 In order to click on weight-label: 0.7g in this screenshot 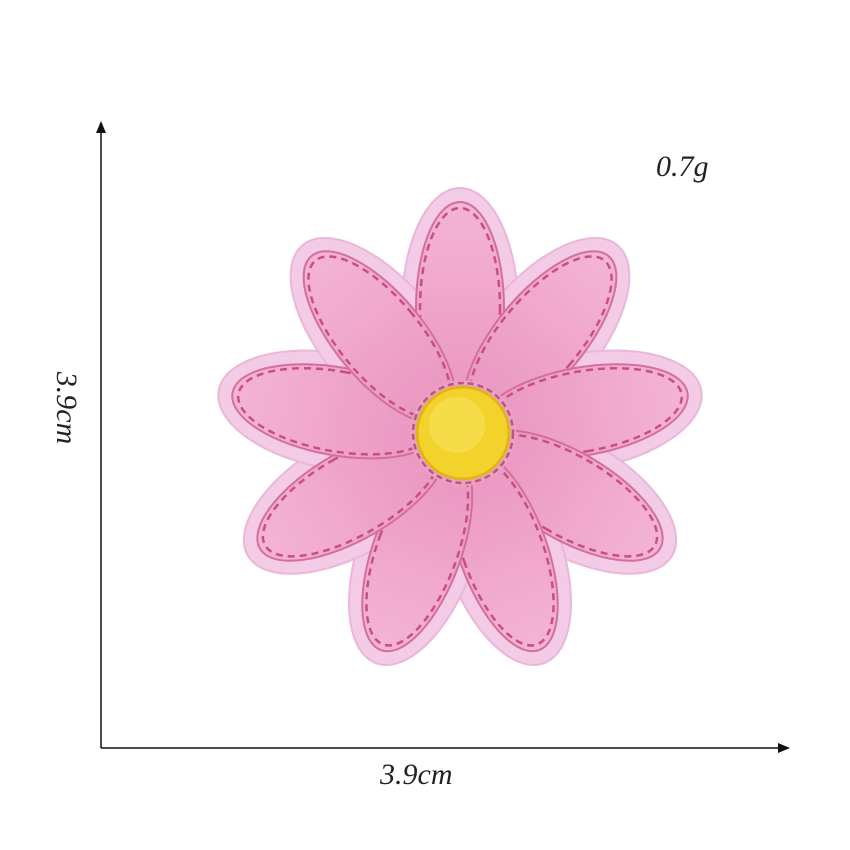, I will do `click(682, 166)`.